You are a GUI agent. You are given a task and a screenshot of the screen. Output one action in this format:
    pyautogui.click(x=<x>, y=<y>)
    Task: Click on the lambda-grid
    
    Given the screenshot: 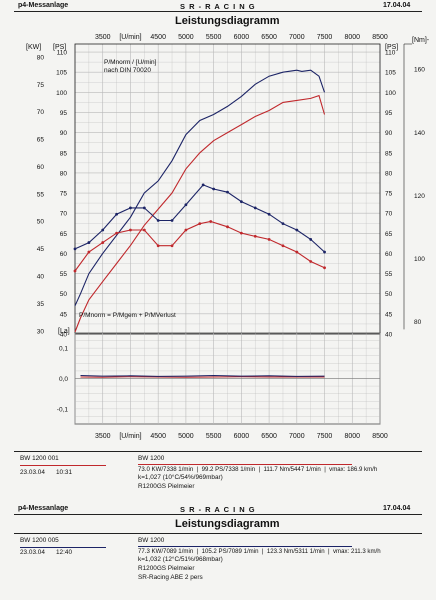 What is the action you would take?
    pyautogui.click(x=227, y=378)
    